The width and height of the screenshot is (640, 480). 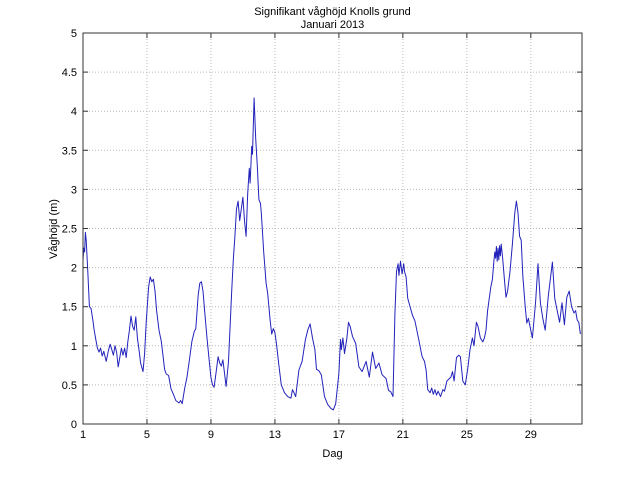 I want to click on x-tick-label: 21, so click(x=403, y=435).